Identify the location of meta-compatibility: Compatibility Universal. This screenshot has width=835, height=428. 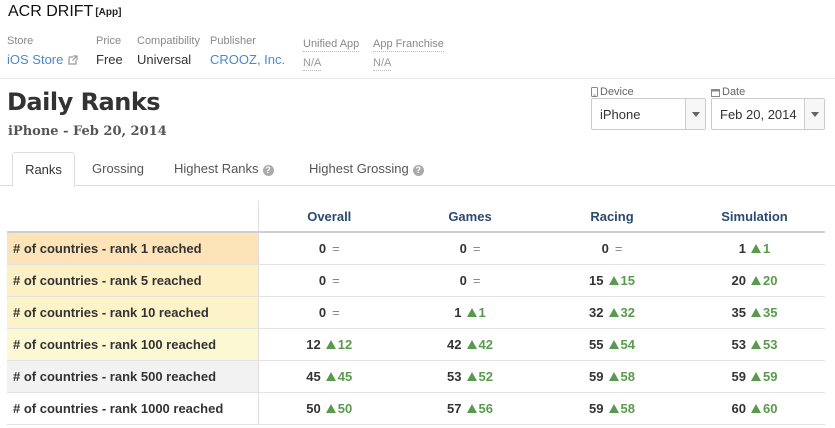
(168, 51).